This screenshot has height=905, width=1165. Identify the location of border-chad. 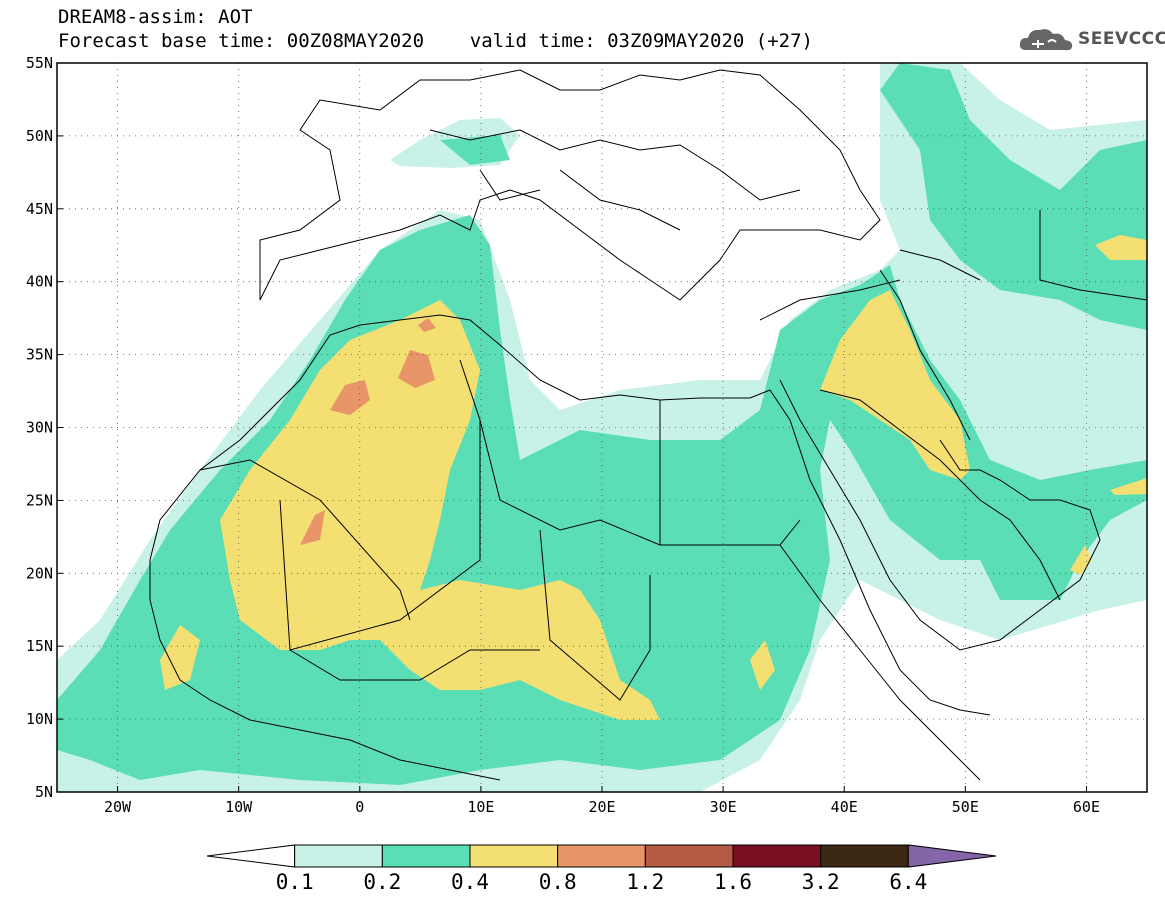
(595, 615).